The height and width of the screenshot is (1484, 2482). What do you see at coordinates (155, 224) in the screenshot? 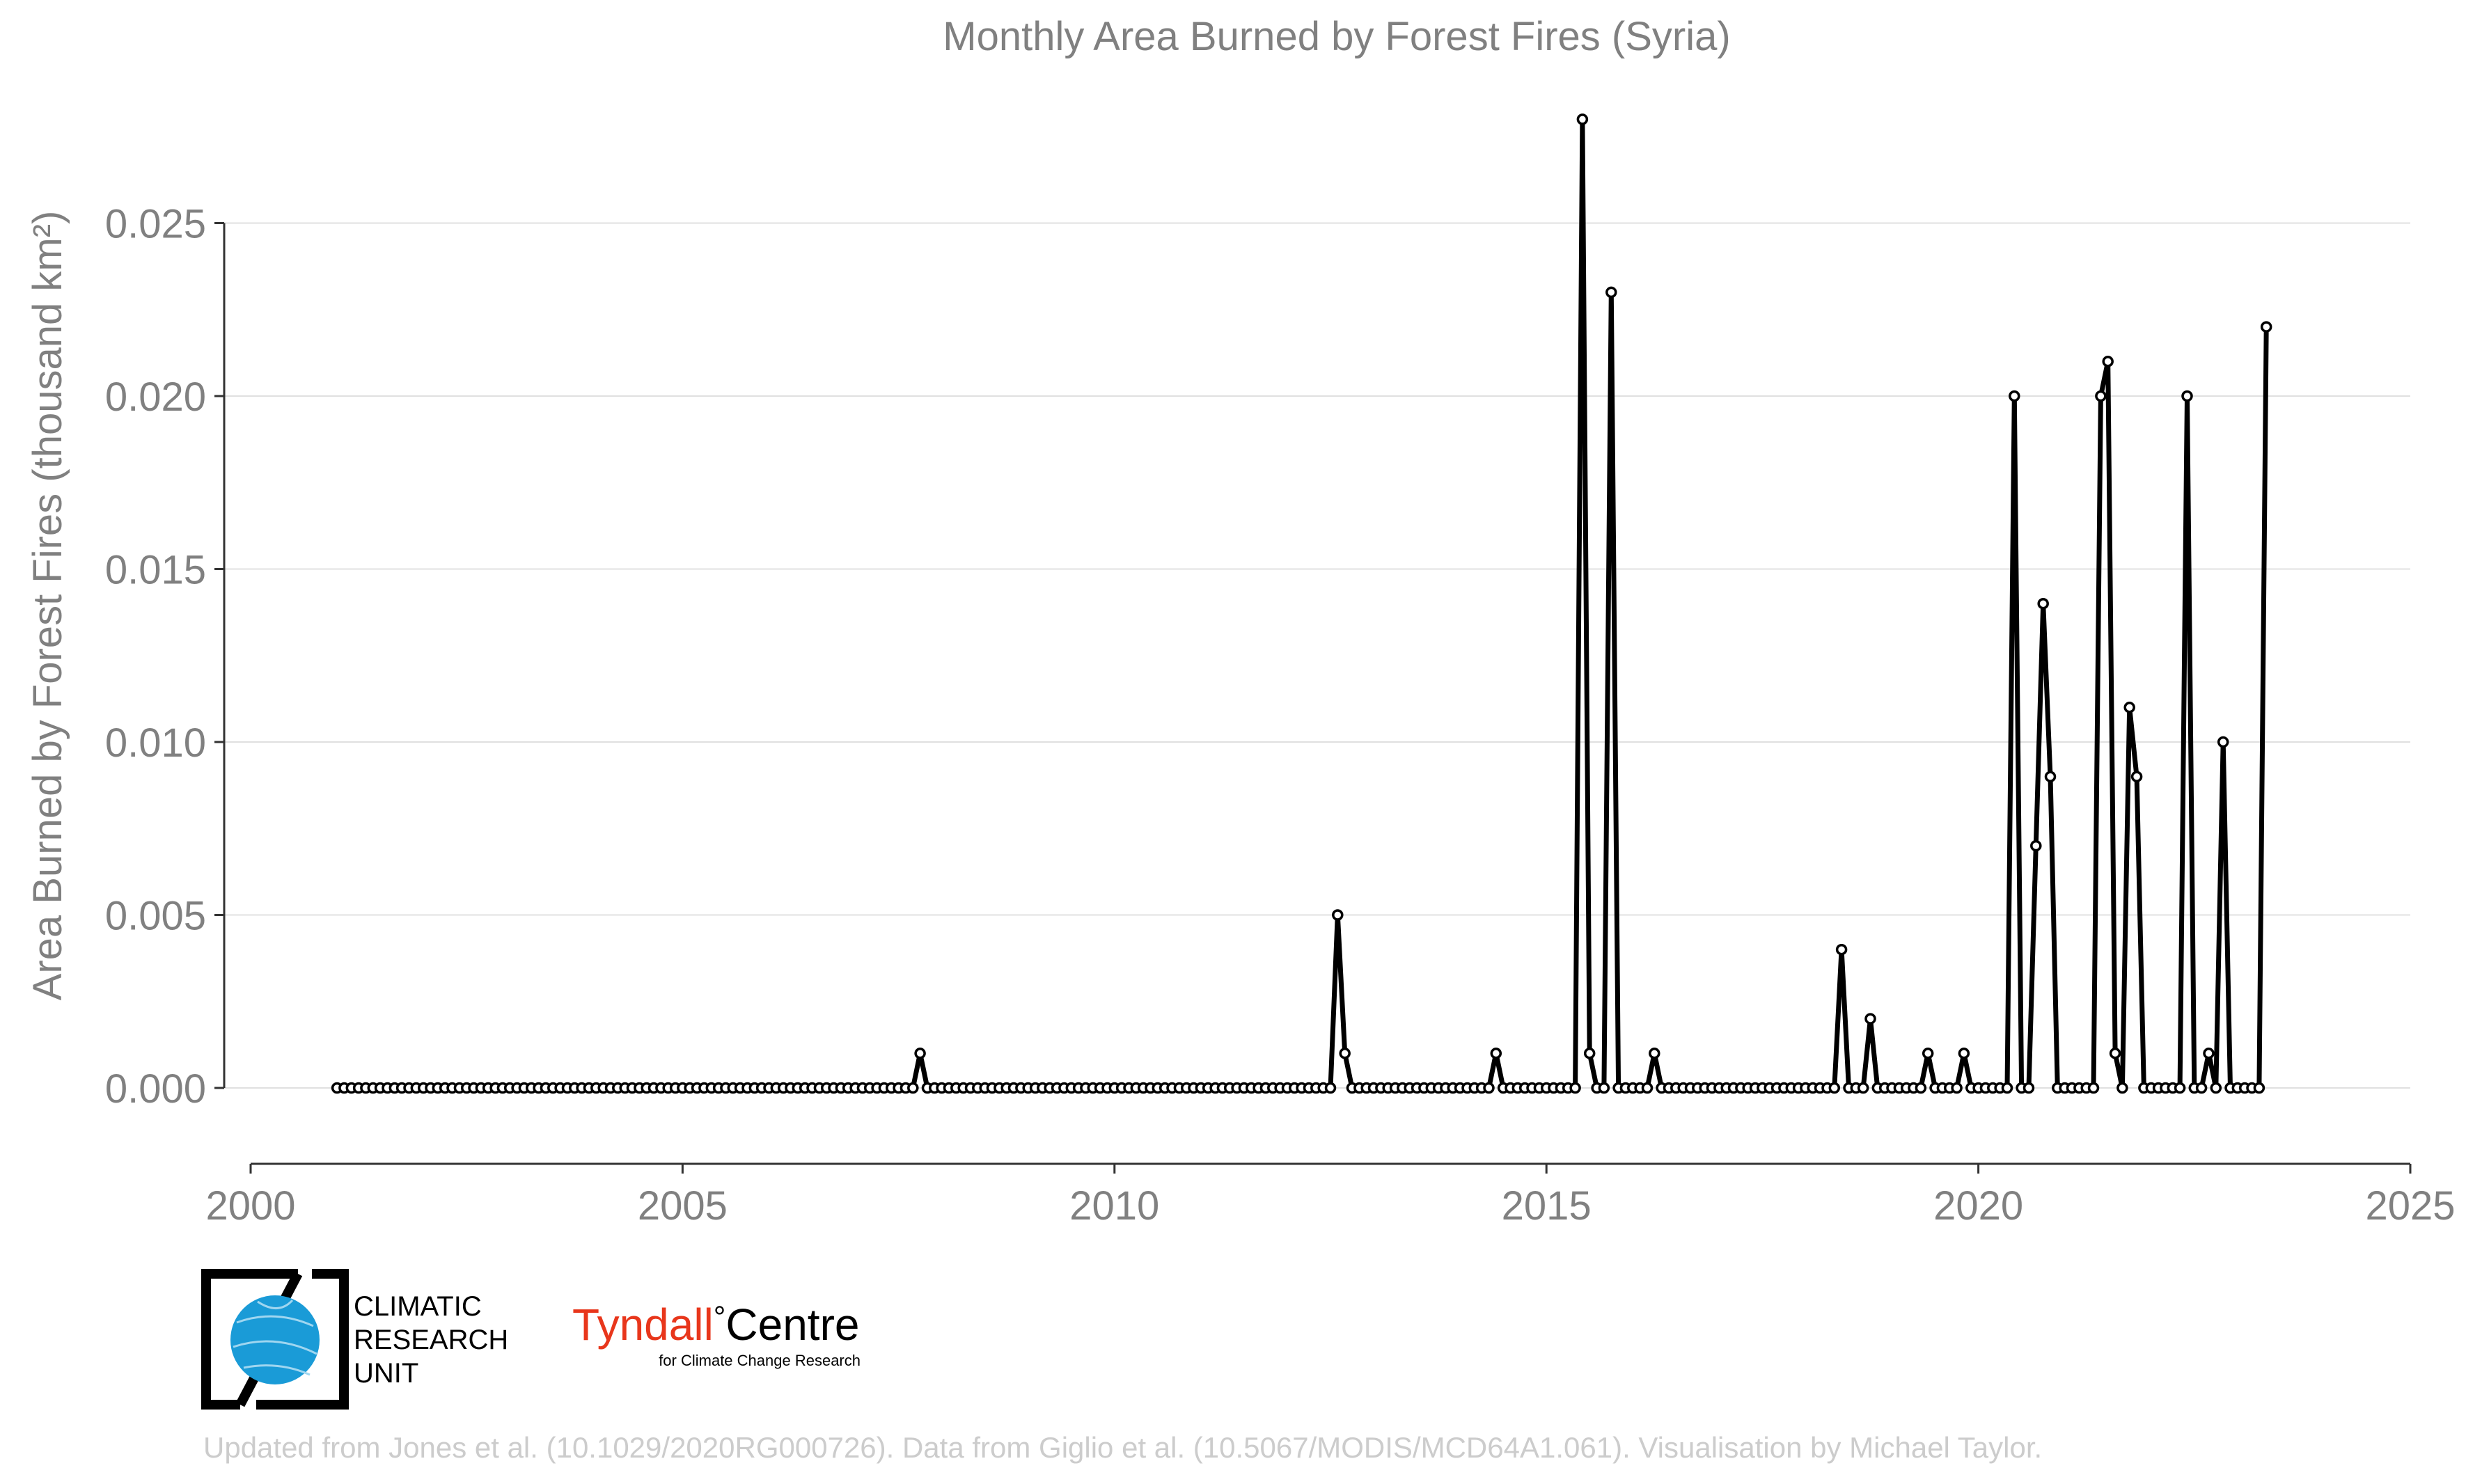
I see `y-tick-label: 0.025` at bounding box center [155, 224].